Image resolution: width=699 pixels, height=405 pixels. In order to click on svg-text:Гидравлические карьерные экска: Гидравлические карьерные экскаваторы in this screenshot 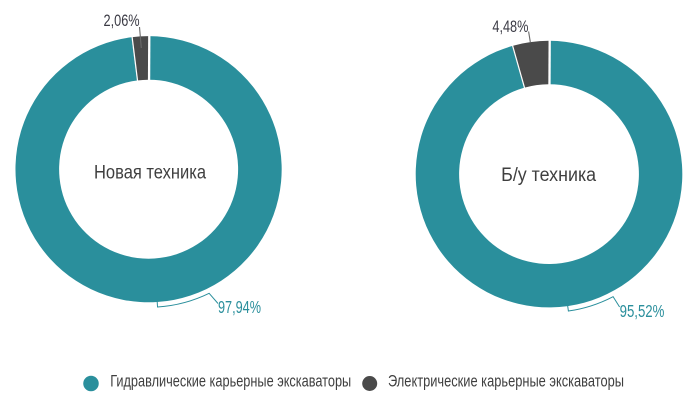, I will do `click(230, 381)`.